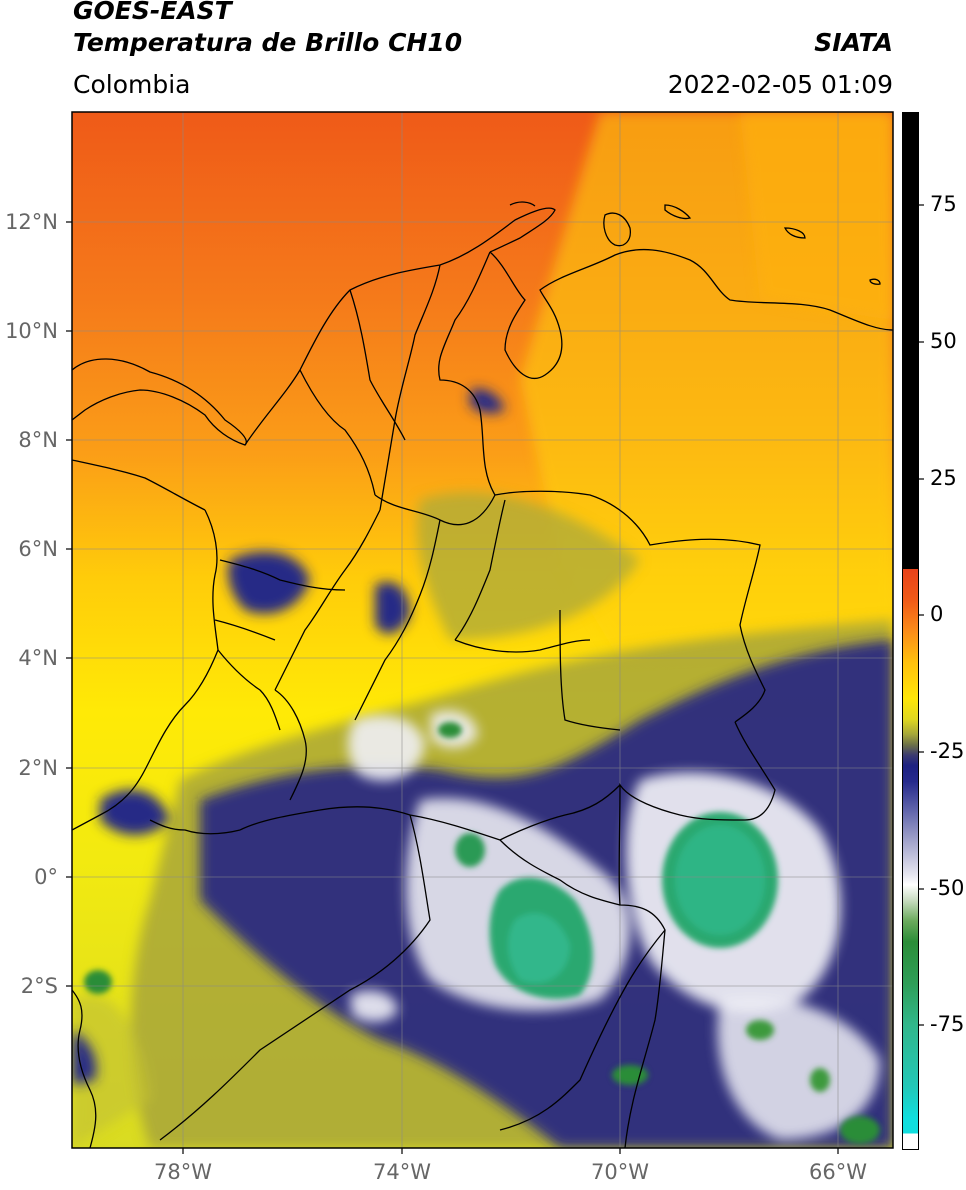 This screenshot has width=966, height=1190. I want to click on lat-label: 8°N, so click(38, 440).